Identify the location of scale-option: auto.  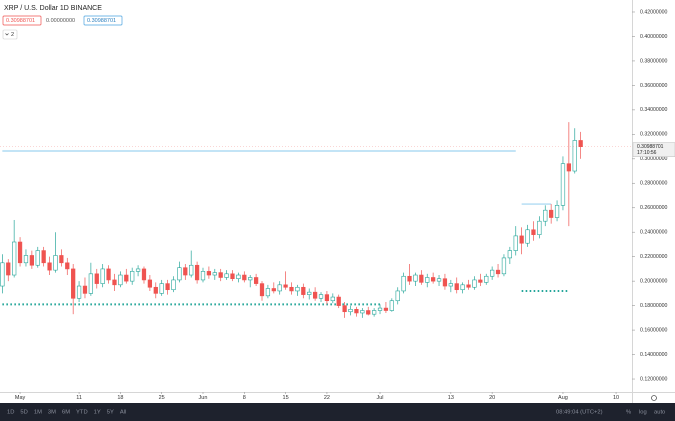
(659, 413).